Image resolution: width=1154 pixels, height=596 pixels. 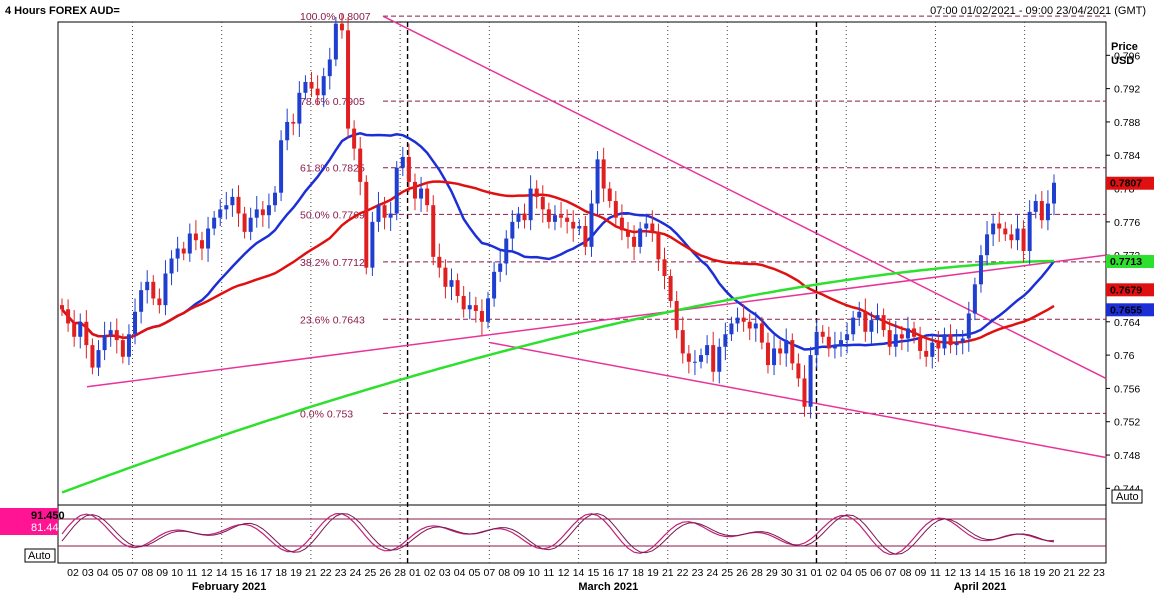 I want to click on price-badge, so click(x=1130, y=290).